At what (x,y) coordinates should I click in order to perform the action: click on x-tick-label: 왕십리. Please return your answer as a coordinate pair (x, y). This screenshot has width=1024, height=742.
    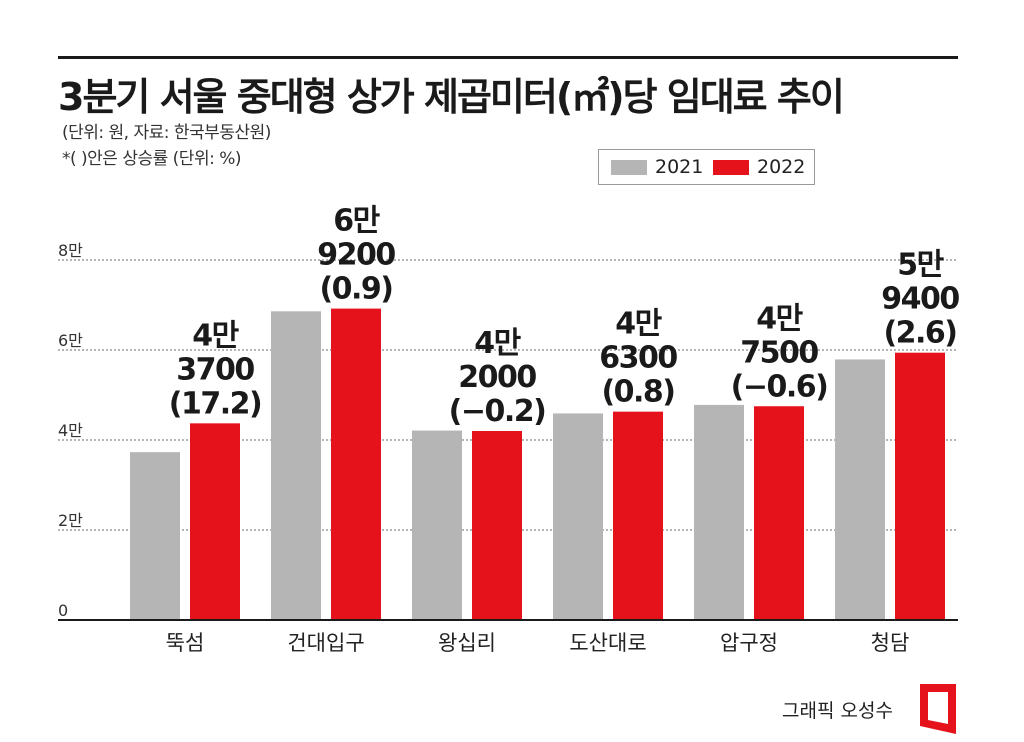
    Looking at the image, I should click on (467, 643).